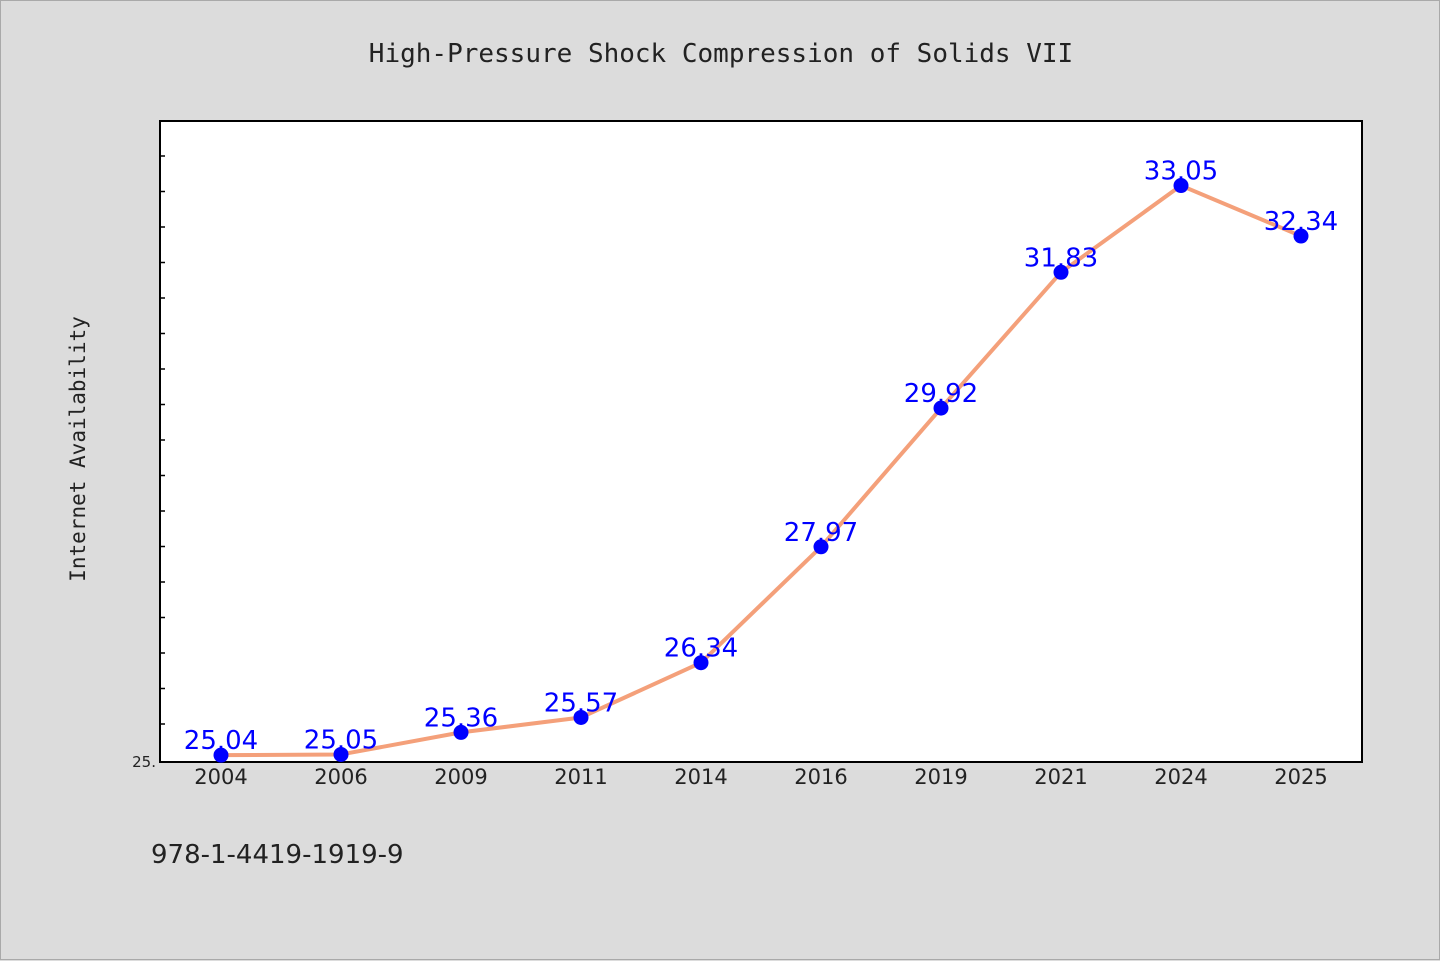  Describe the element at coordinates (821, 533) in the screenshot. I see `data-label: 27.97` at that location.